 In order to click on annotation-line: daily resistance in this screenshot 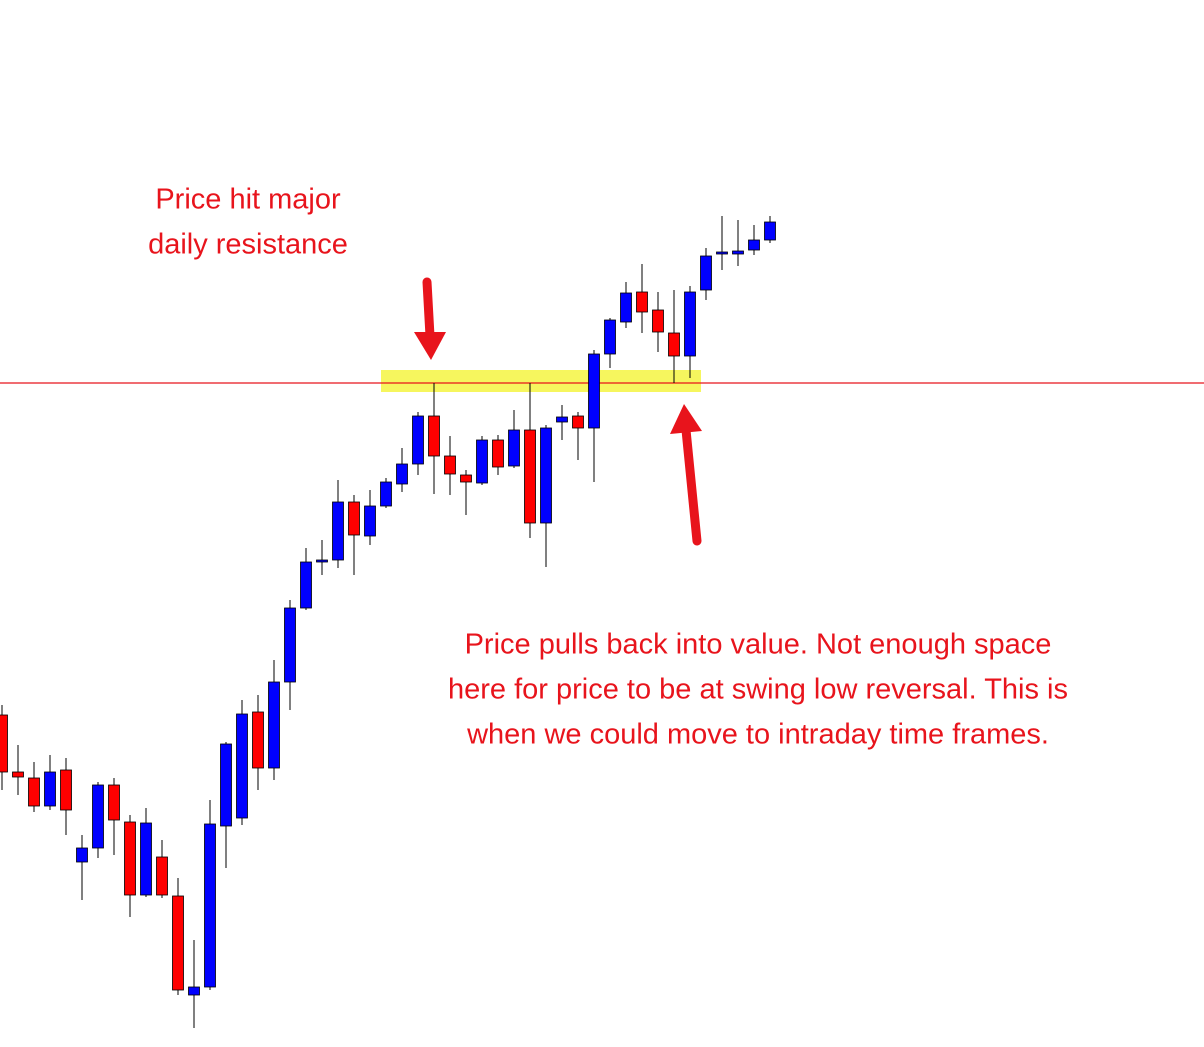, I will do `click(248, 245)`.